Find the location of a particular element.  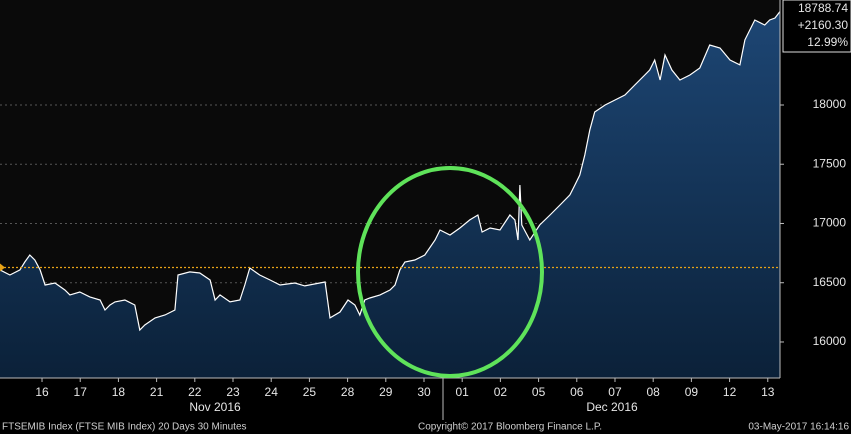

x-tick-label: 28 is located at coordinates (348, 392).